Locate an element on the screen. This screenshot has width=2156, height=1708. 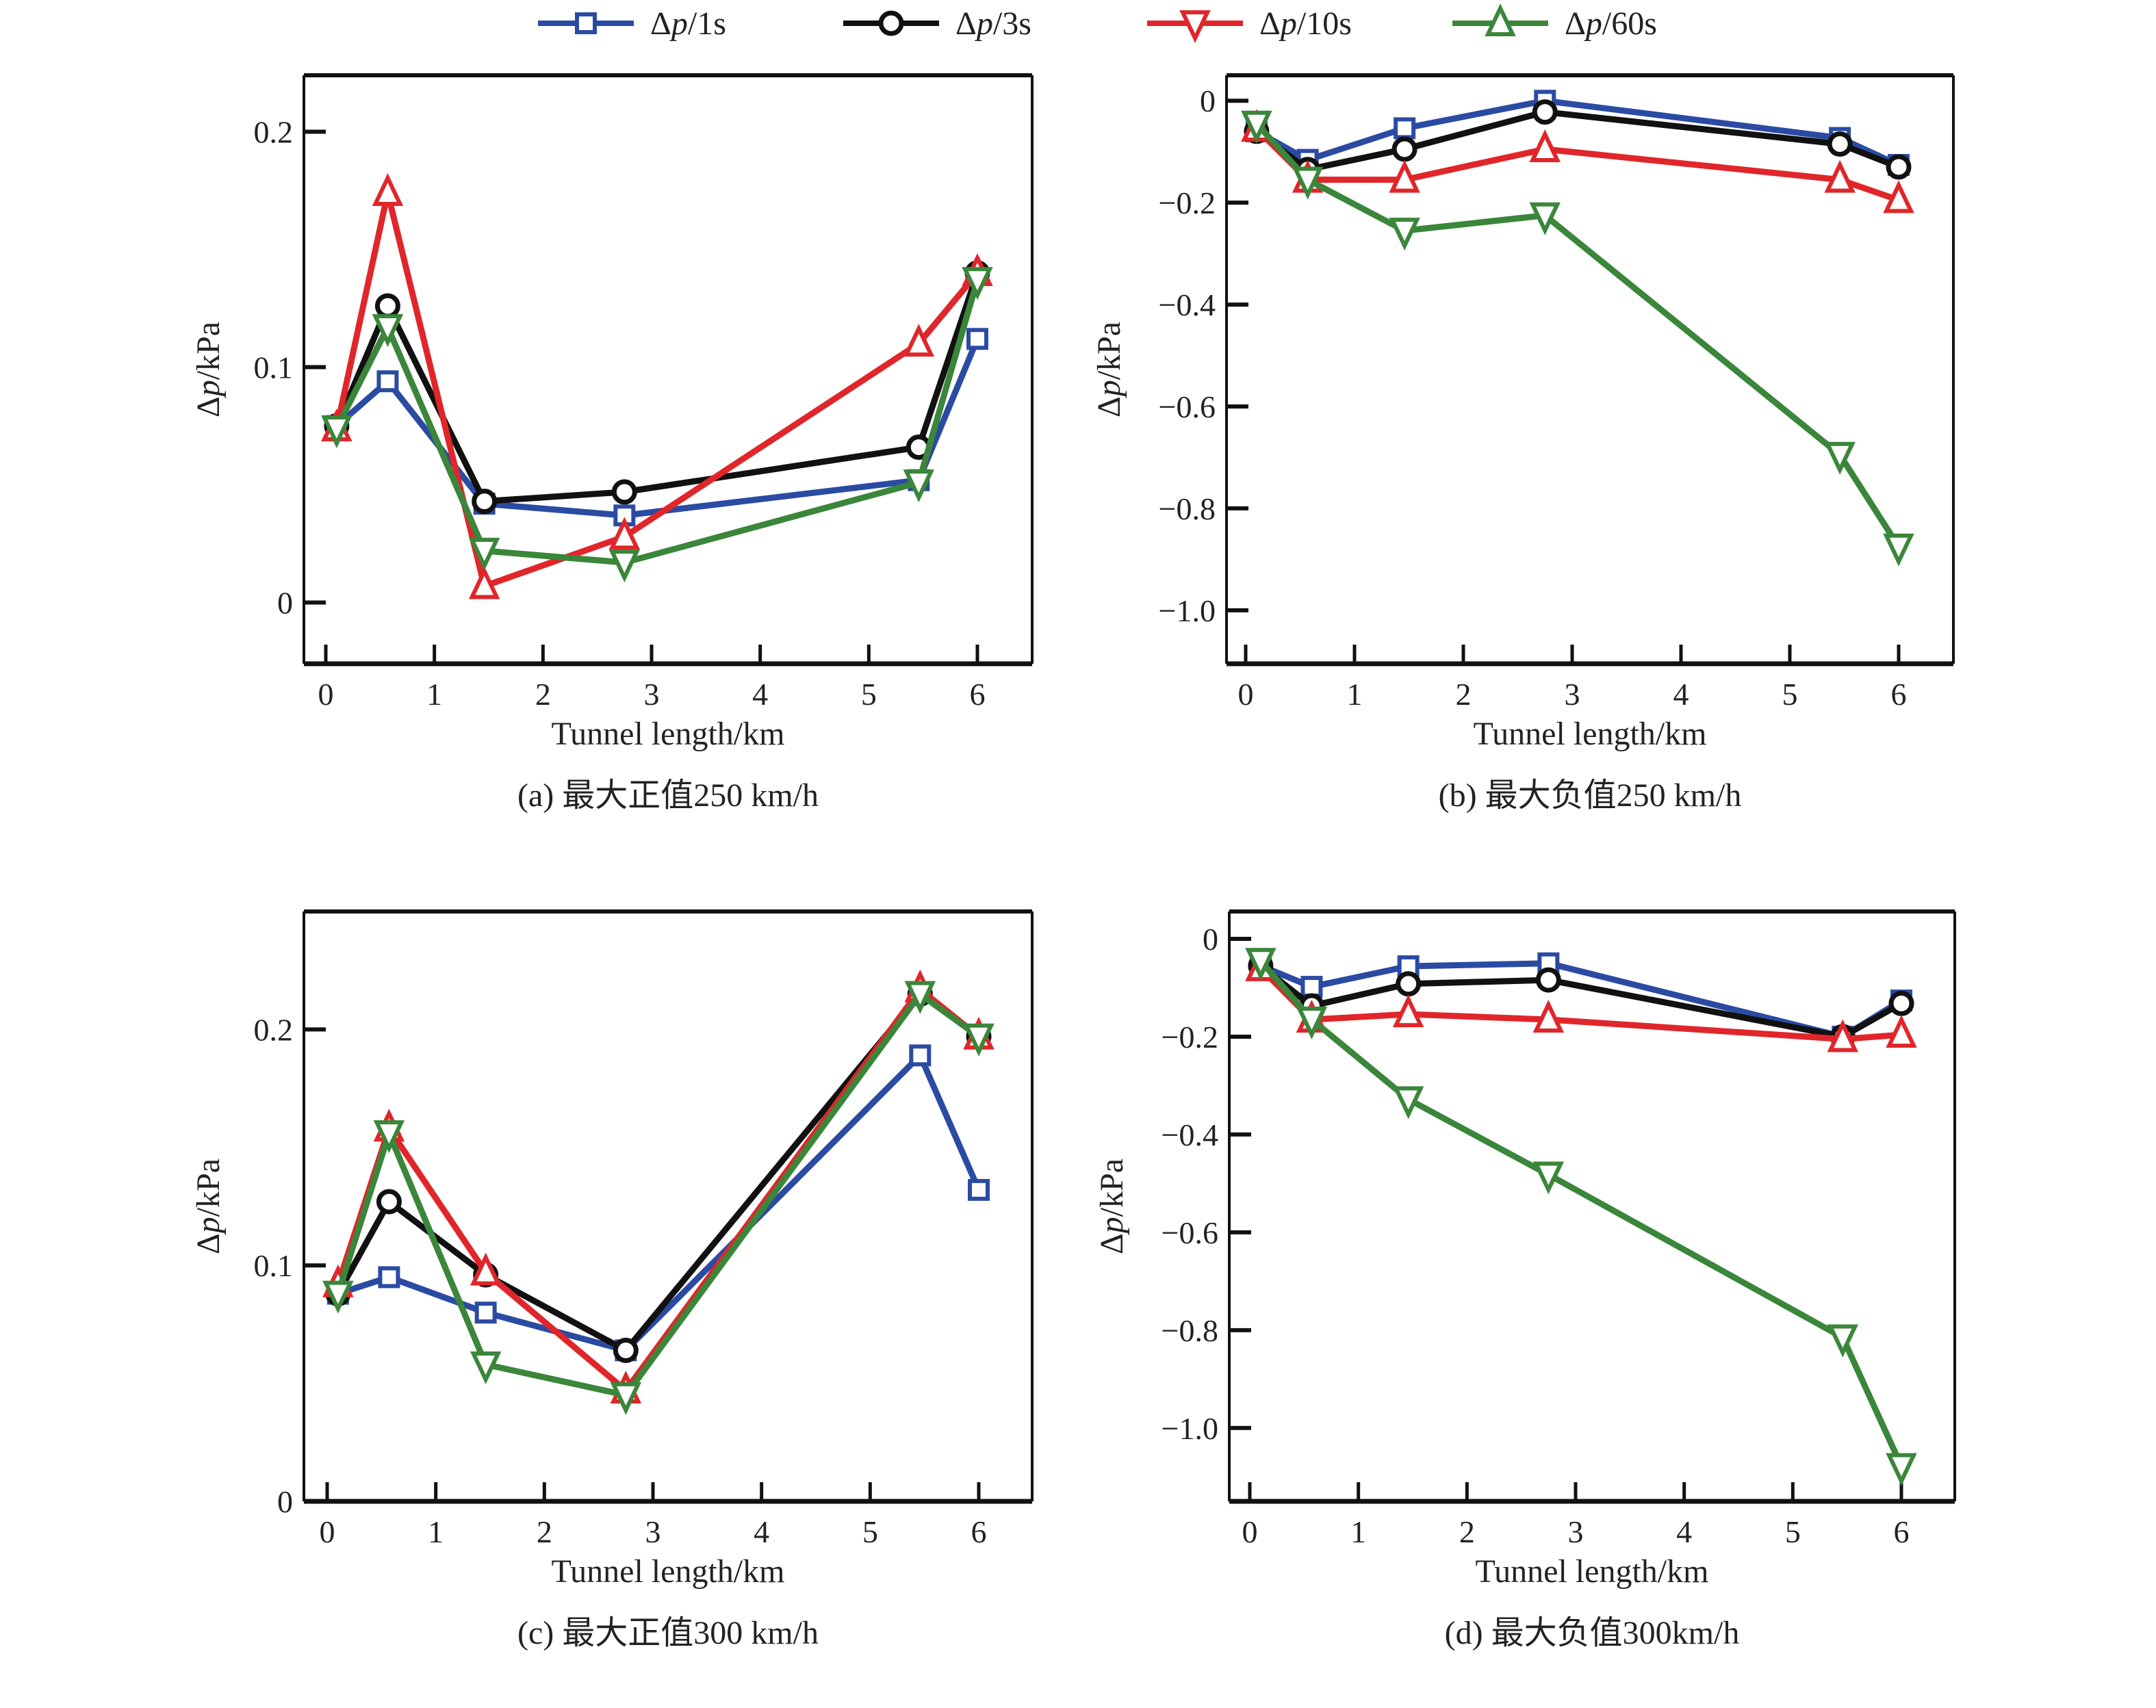
legend-marker-circle is located at coordinates (891, 23).